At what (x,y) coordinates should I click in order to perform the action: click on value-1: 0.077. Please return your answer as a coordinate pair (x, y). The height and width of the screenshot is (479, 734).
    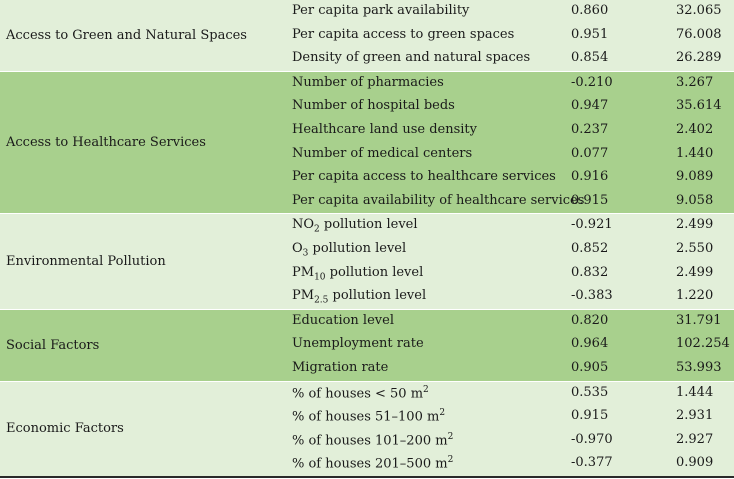
    Looking at the image, I should click on (590, 153).